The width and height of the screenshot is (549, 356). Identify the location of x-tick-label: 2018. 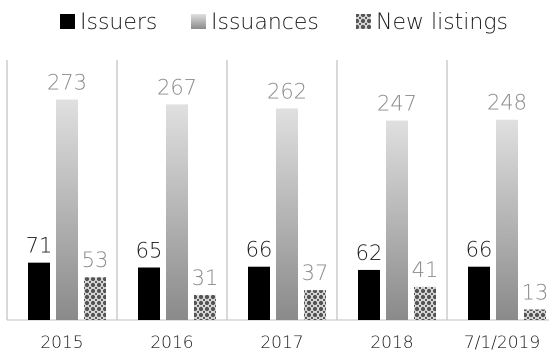
(391, 343).